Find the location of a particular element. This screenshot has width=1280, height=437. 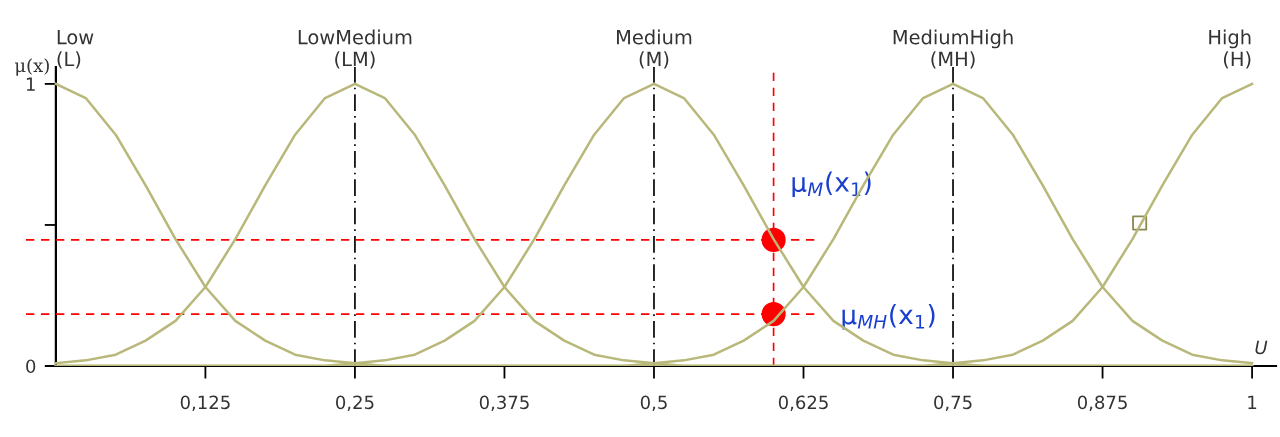

series-label: MediumHigh (MH) is located at coordinates (953, 49).